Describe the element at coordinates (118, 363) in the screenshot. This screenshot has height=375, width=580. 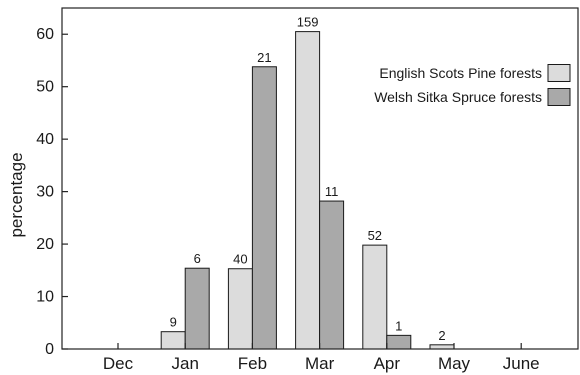
I see `x-tick-label: Dec` at that location.